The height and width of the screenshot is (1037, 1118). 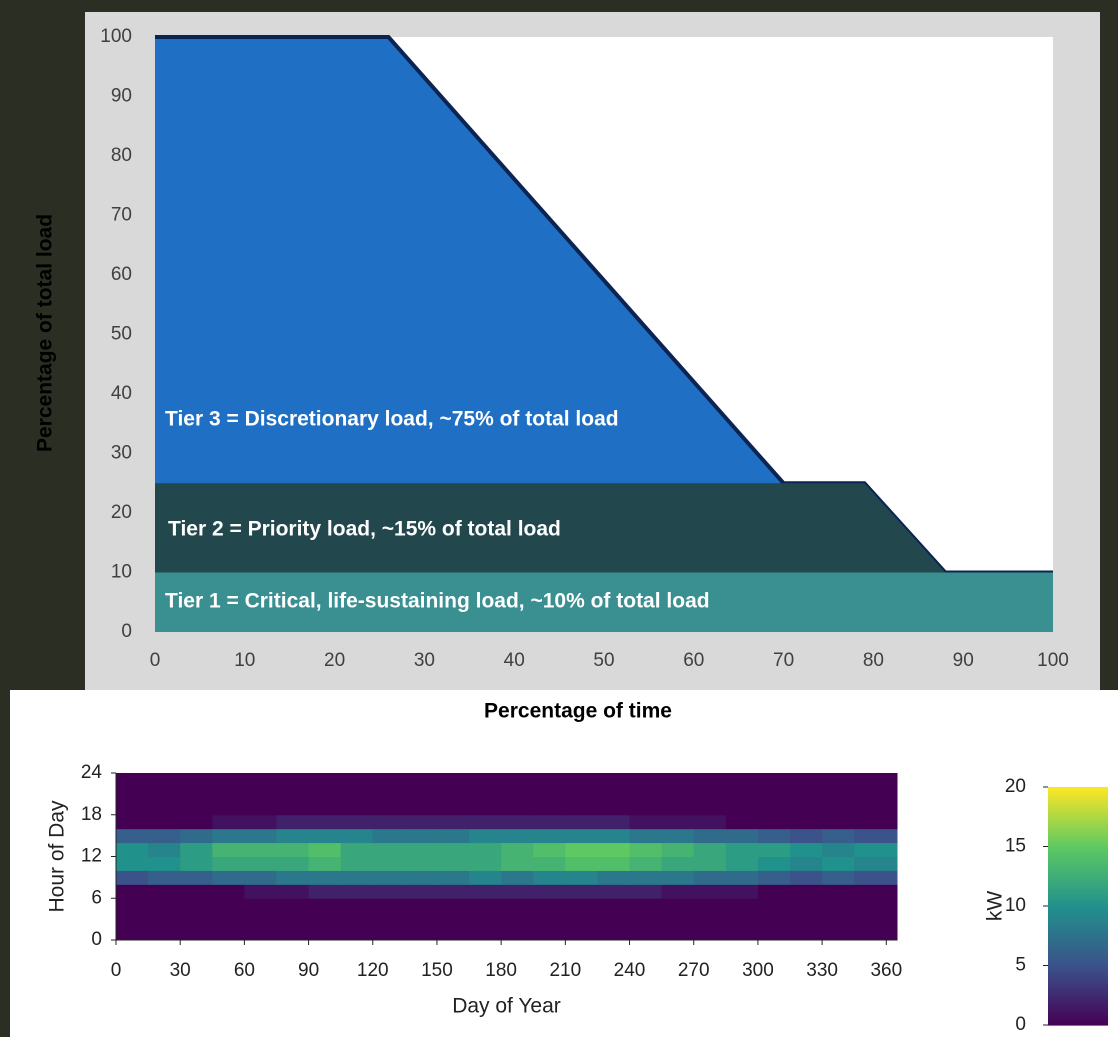 What do you see at coordinates (96, 939) in the screenshot?
I see `y-tick-label: 0` at bounding box center [96, 939].